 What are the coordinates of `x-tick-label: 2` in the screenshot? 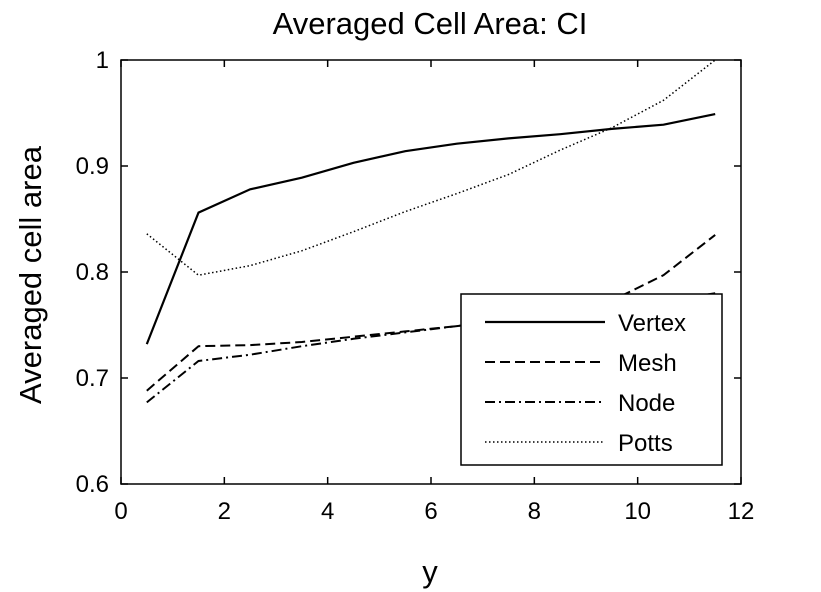 It's located at (224, 511).